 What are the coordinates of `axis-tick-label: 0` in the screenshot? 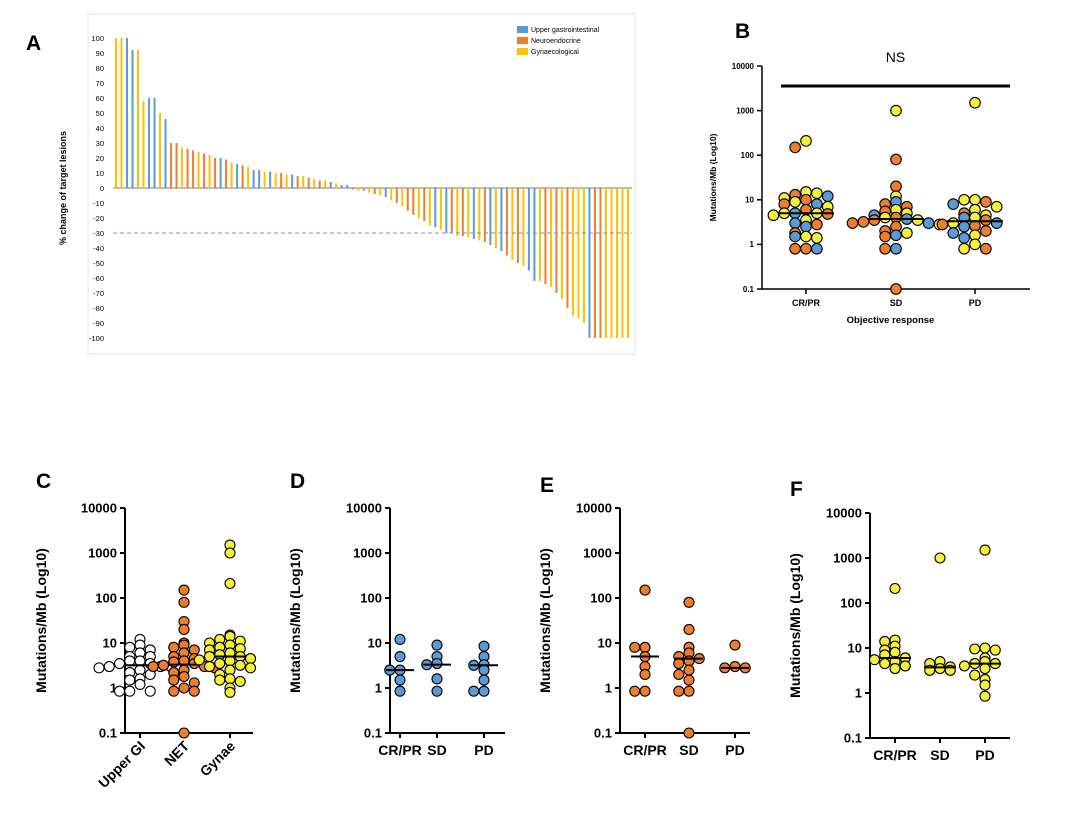 It's located at (102, 188).